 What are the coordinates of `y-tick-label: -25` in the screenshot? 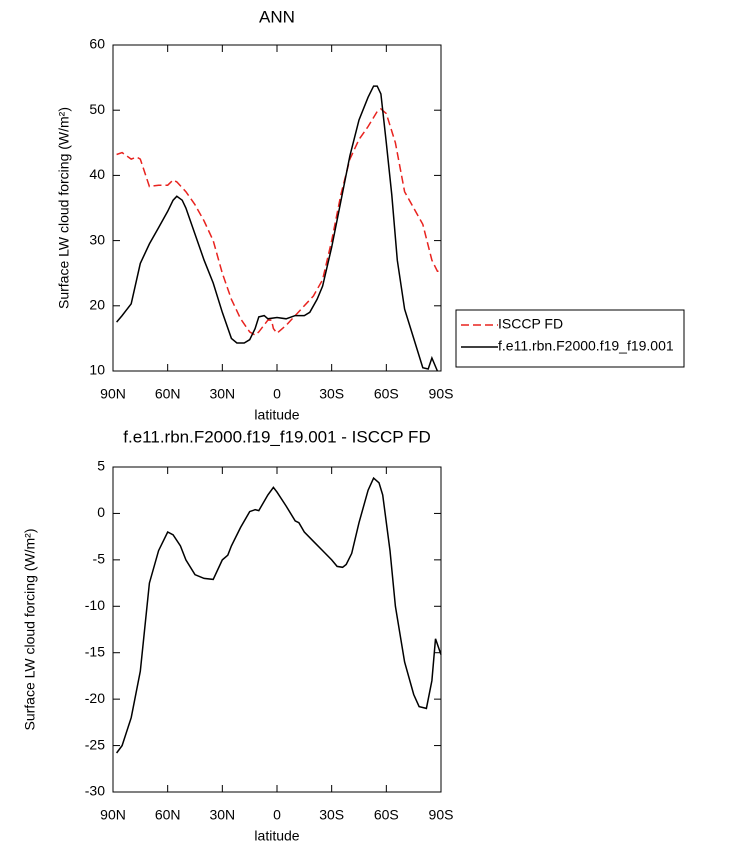 It's located at (95, 744).